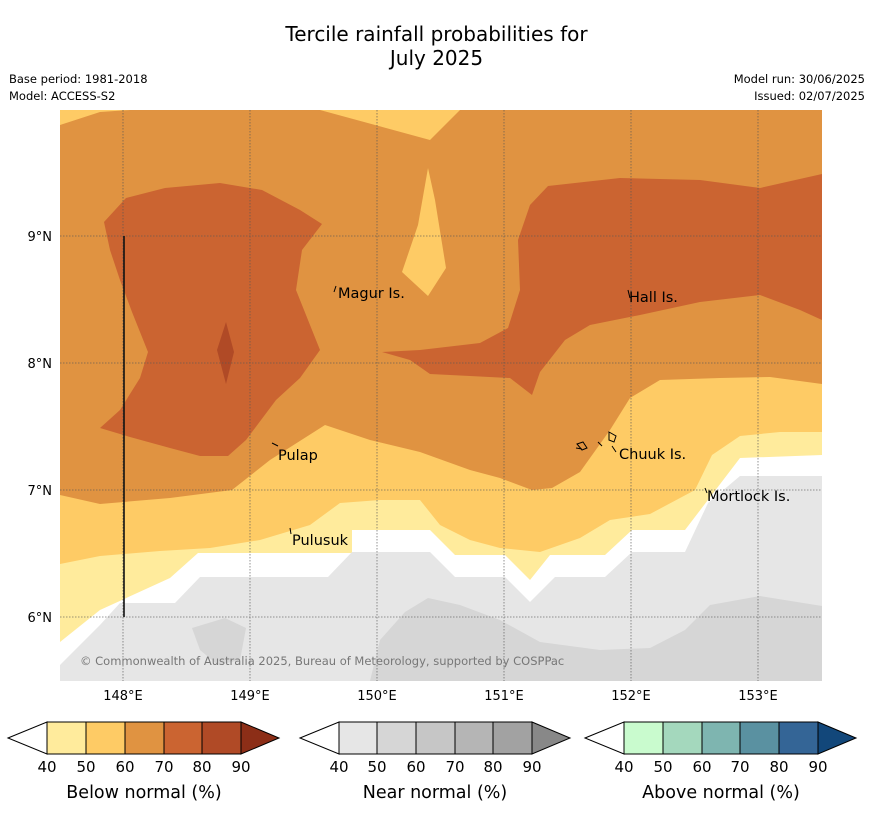 This screenshot has width=873, height=816. What do you see at coordinates (799, 88) in the screenshot?
I see `meta-right: Model run: 30/06/2025 Issued: 02/07/2025` at bounding box center [799, 88].